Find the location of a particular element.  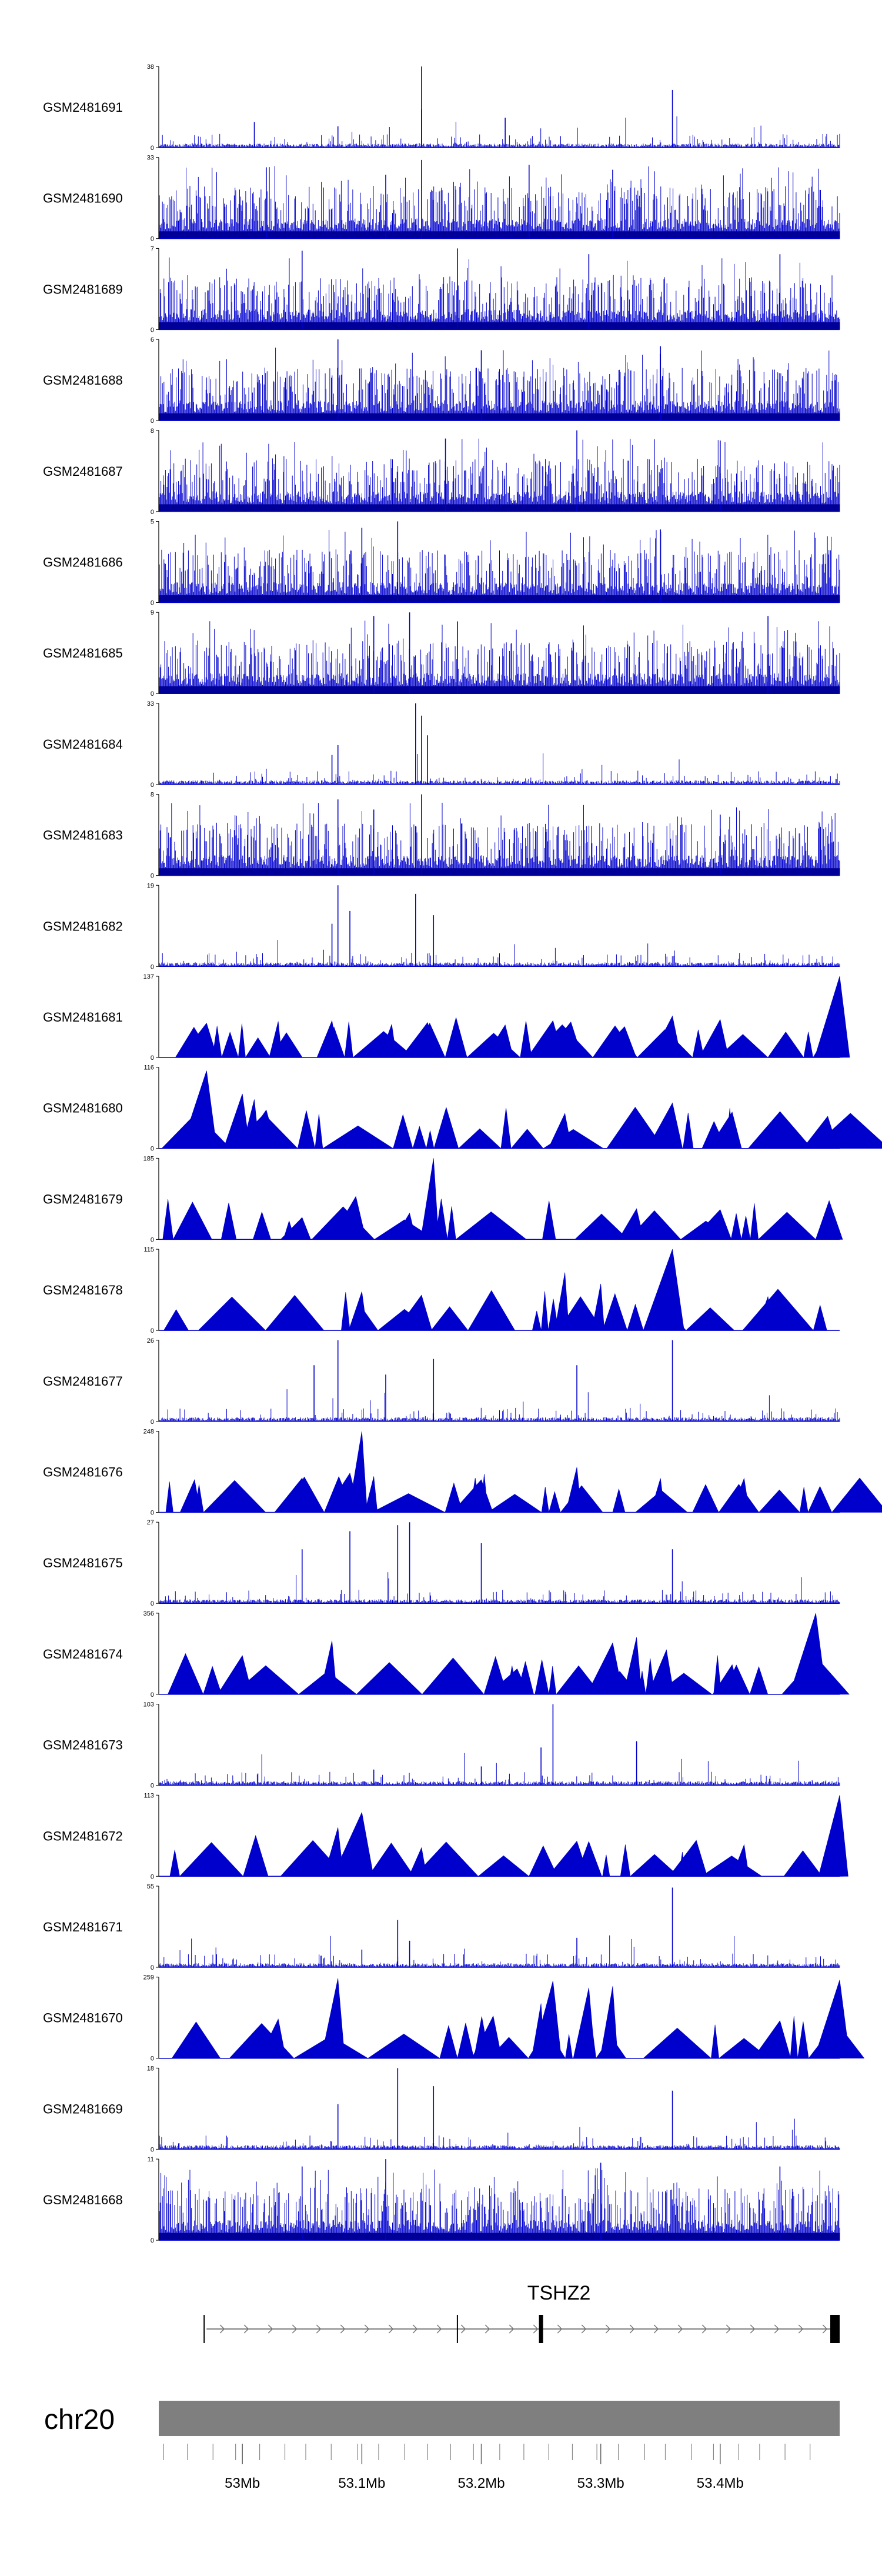

track-label: GSM2481677 is located at coordinates (83, 1381).